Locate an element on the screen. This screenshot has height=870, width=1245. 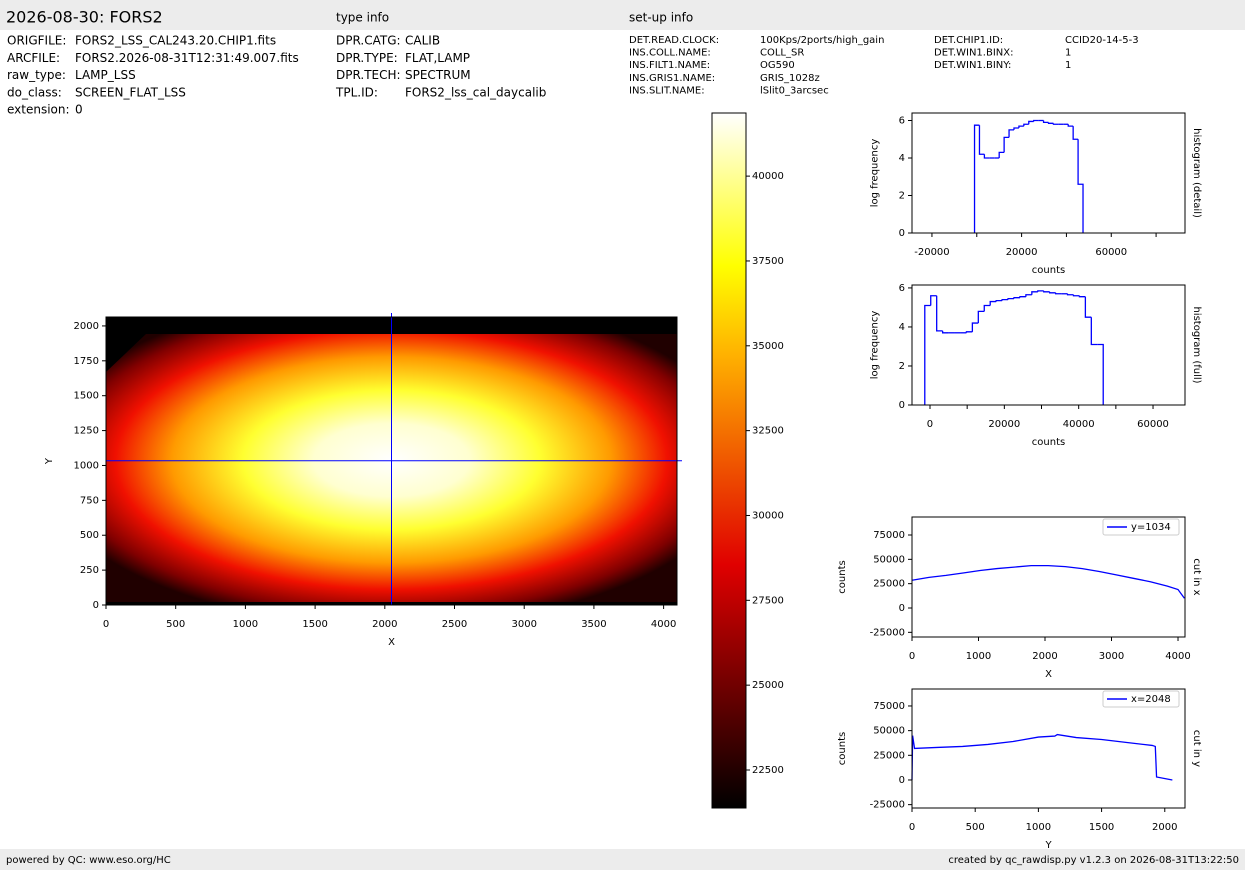
info-label: INS.SLIT.NAME: is located at coordinates (667, 90).